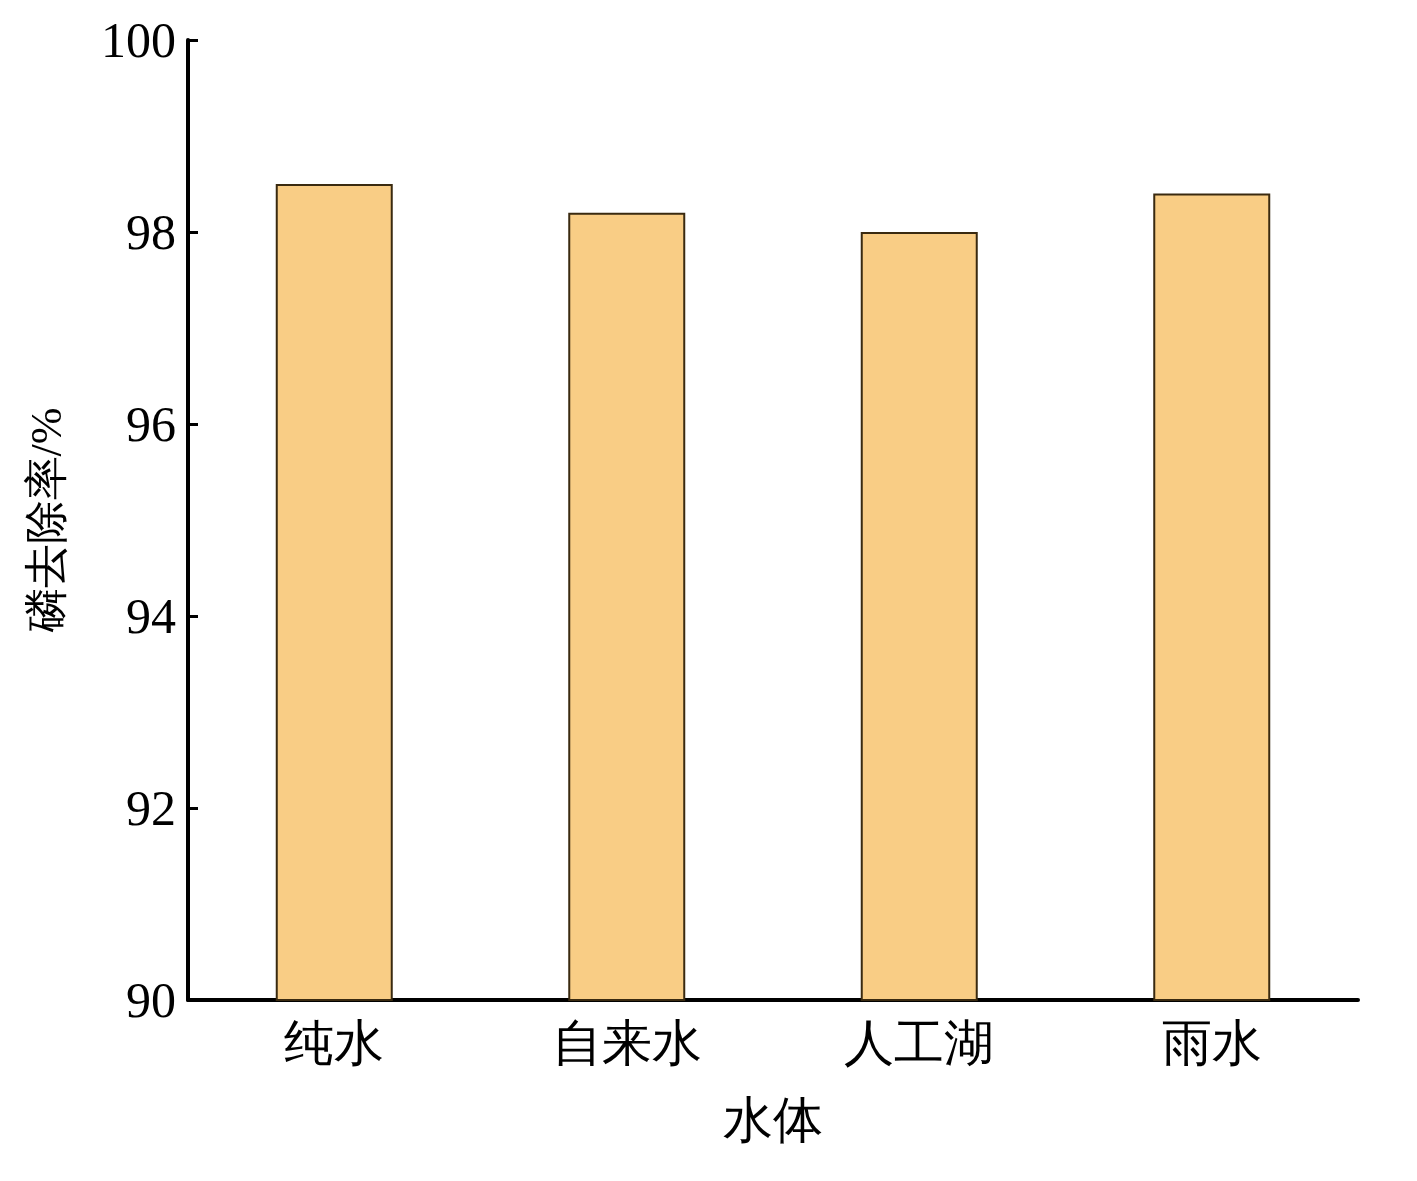 This screenshot has width=1417, height=1181. I want to click on y-tick-label: 92, so click(151, 808).